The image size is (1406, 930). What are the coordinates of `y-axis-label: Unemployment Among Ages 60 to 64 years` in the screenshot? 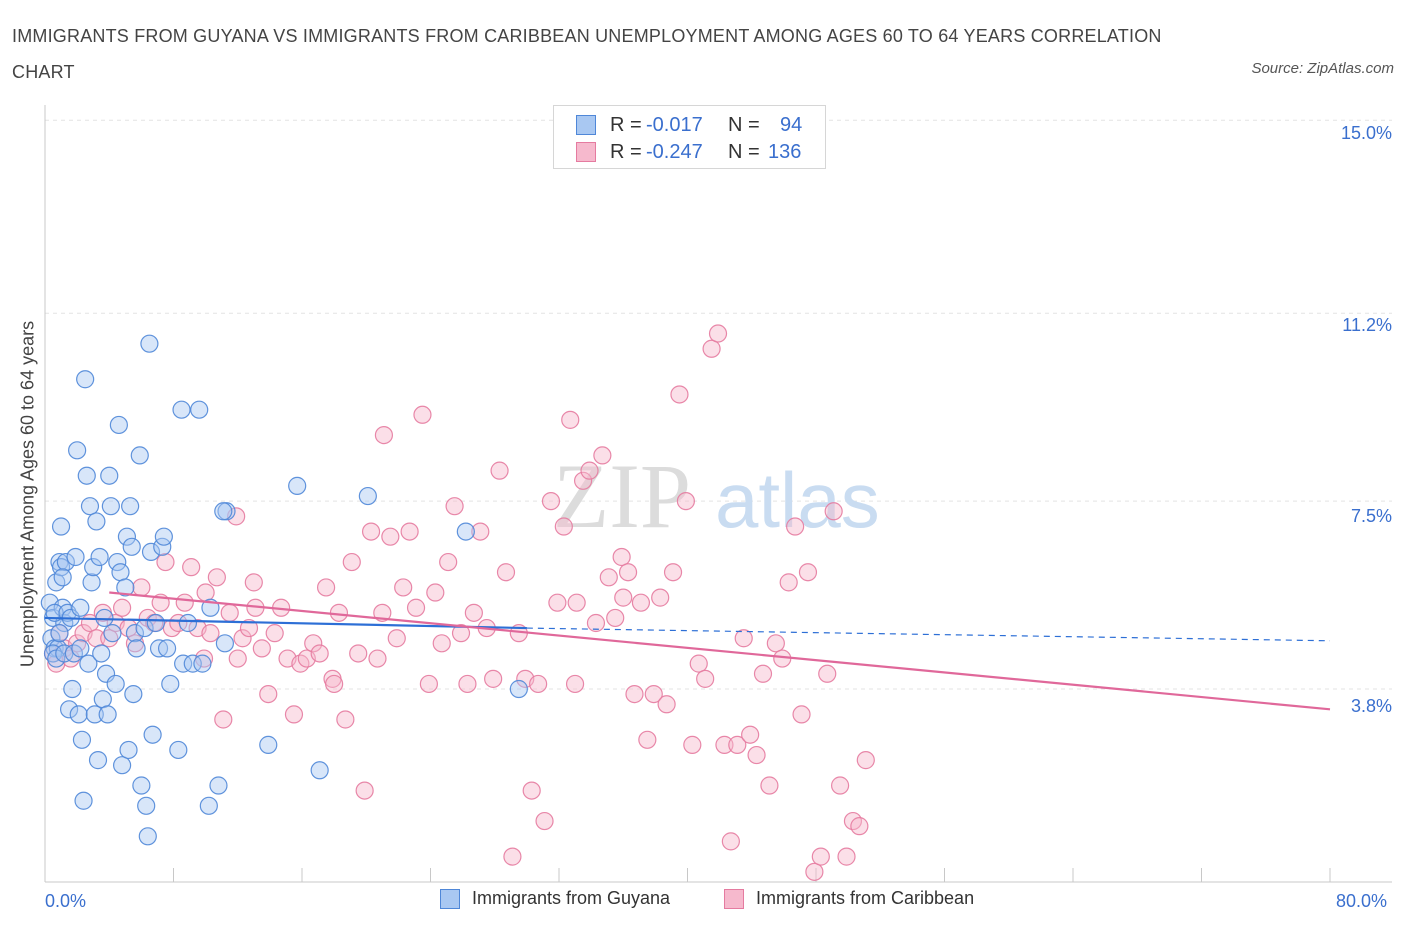 It's located at (27, 494).